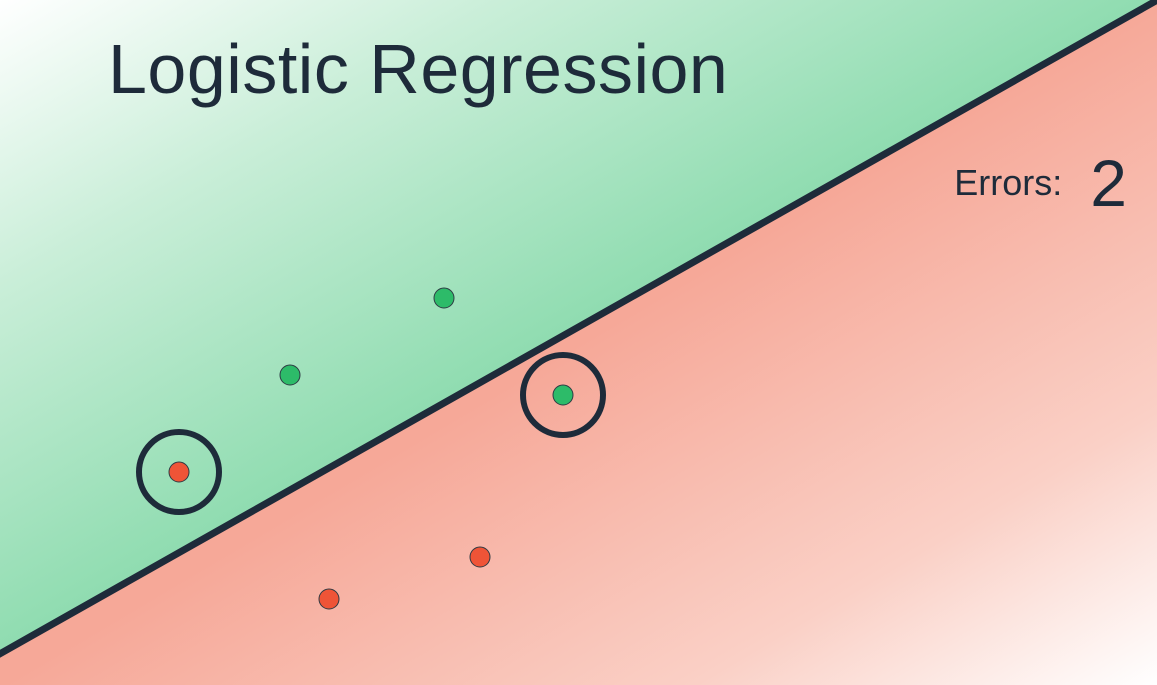 Image resolution: width=1157 pixels, height=685 pixels. I want to click on data-point-green-misclassified, so click(563, 395).